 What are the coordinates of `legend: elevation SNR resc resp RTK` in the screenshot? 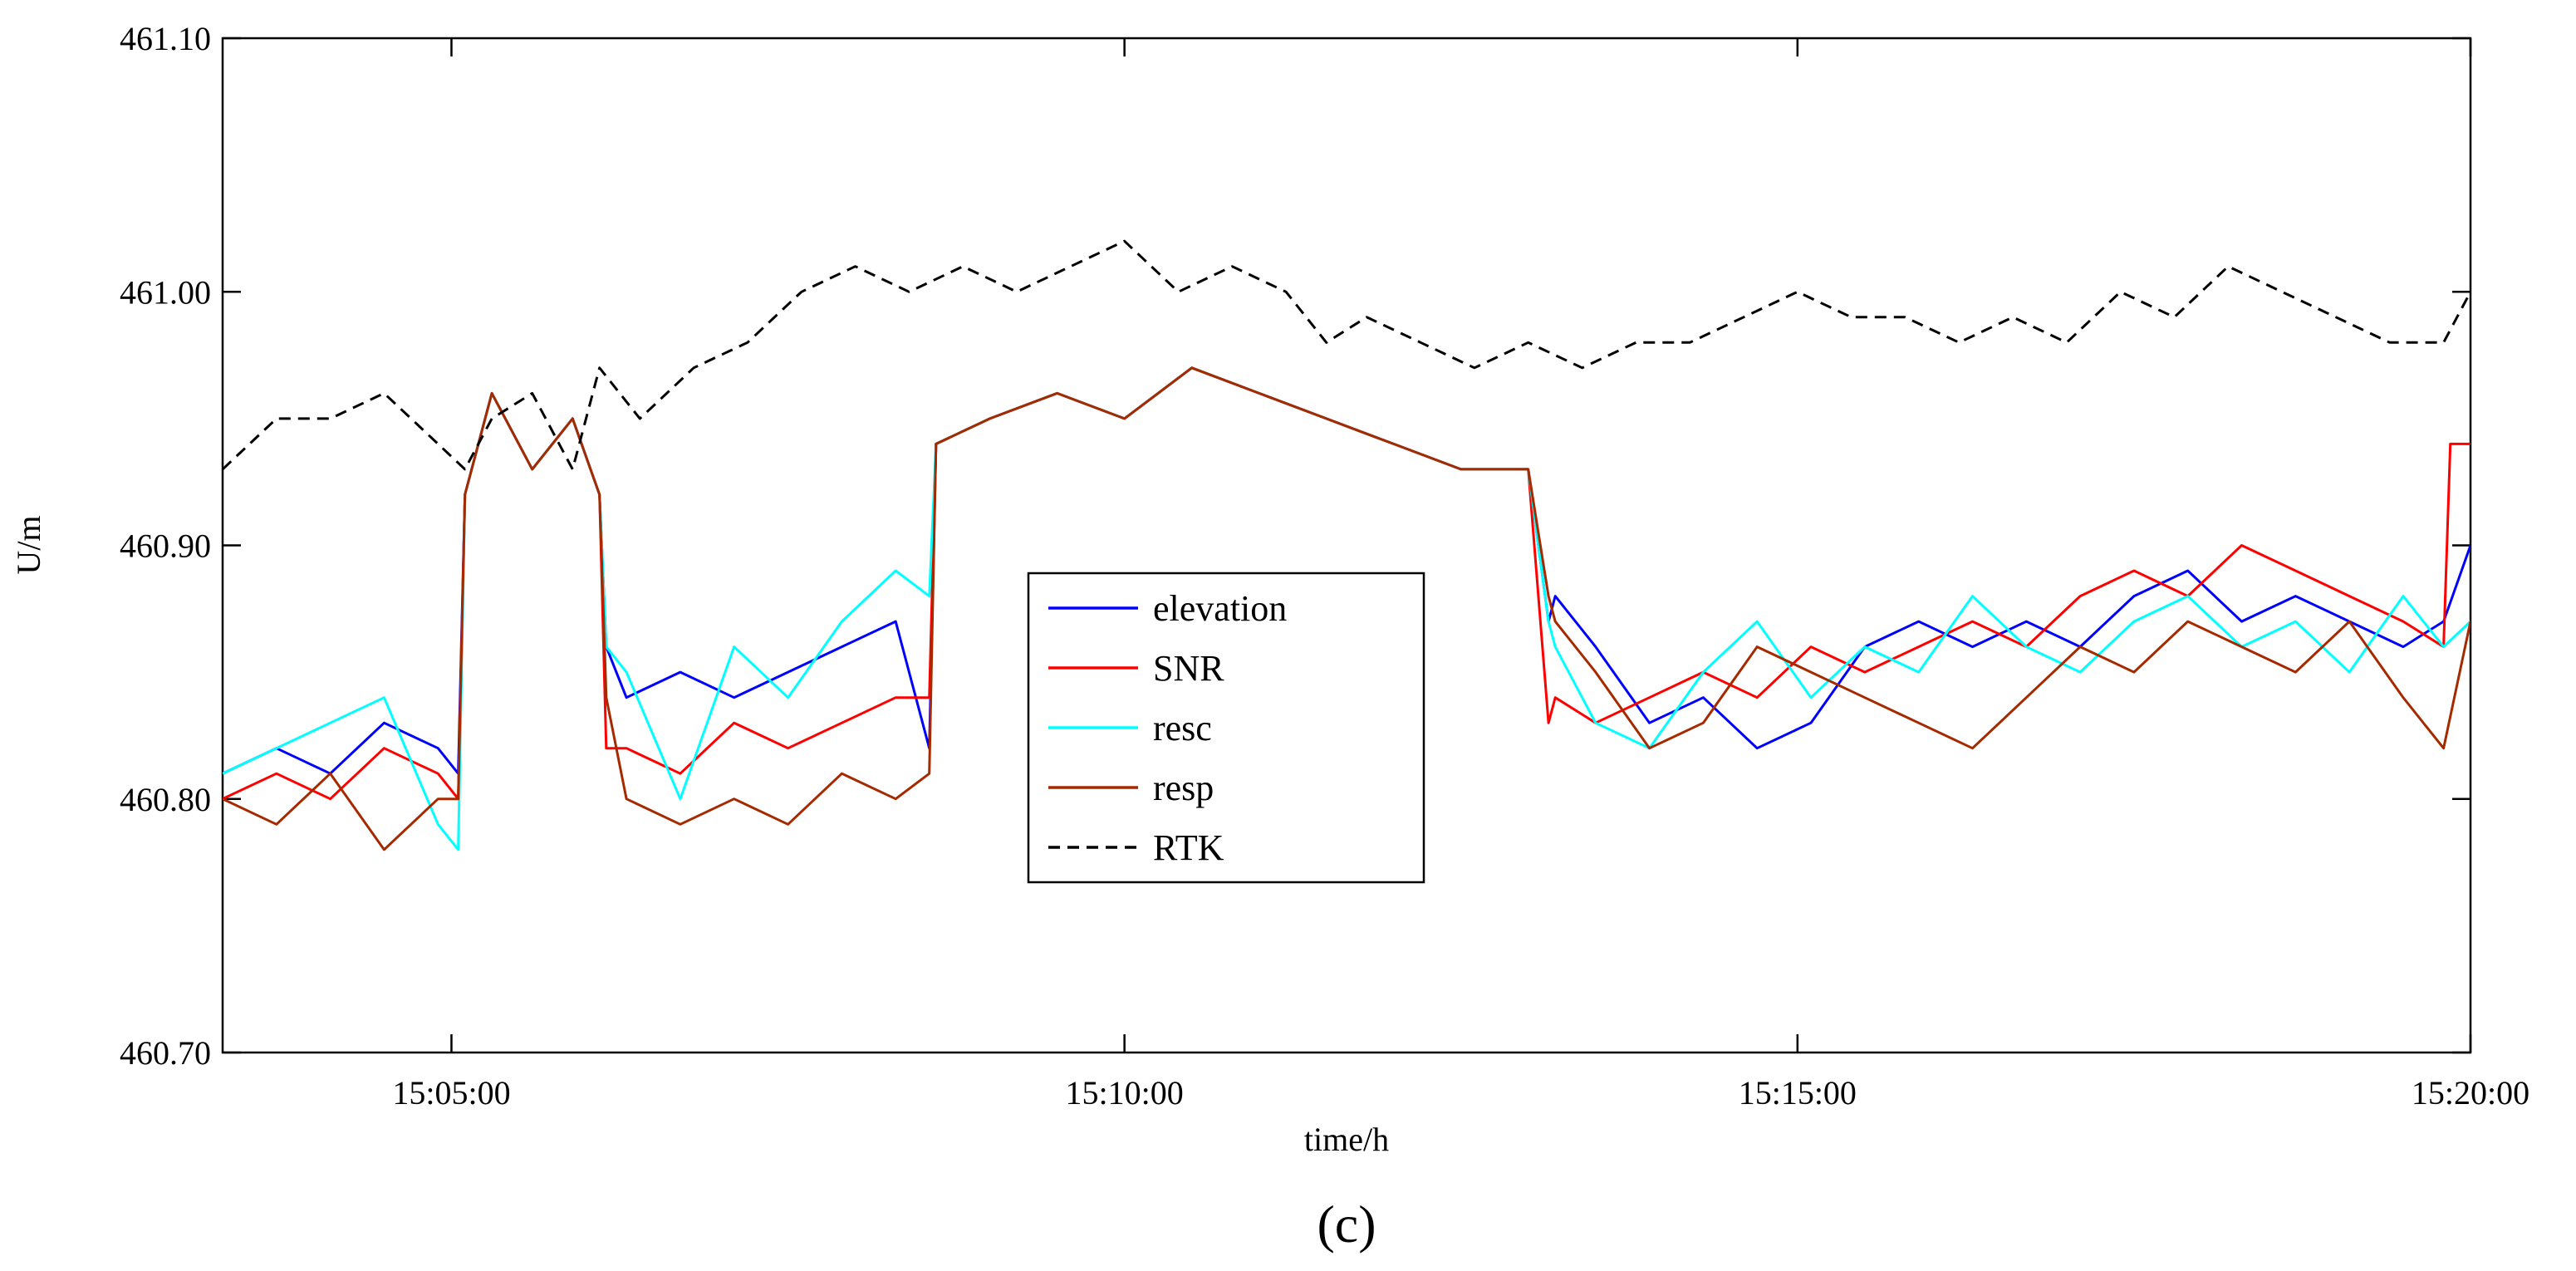 It's located at (1226, 728).